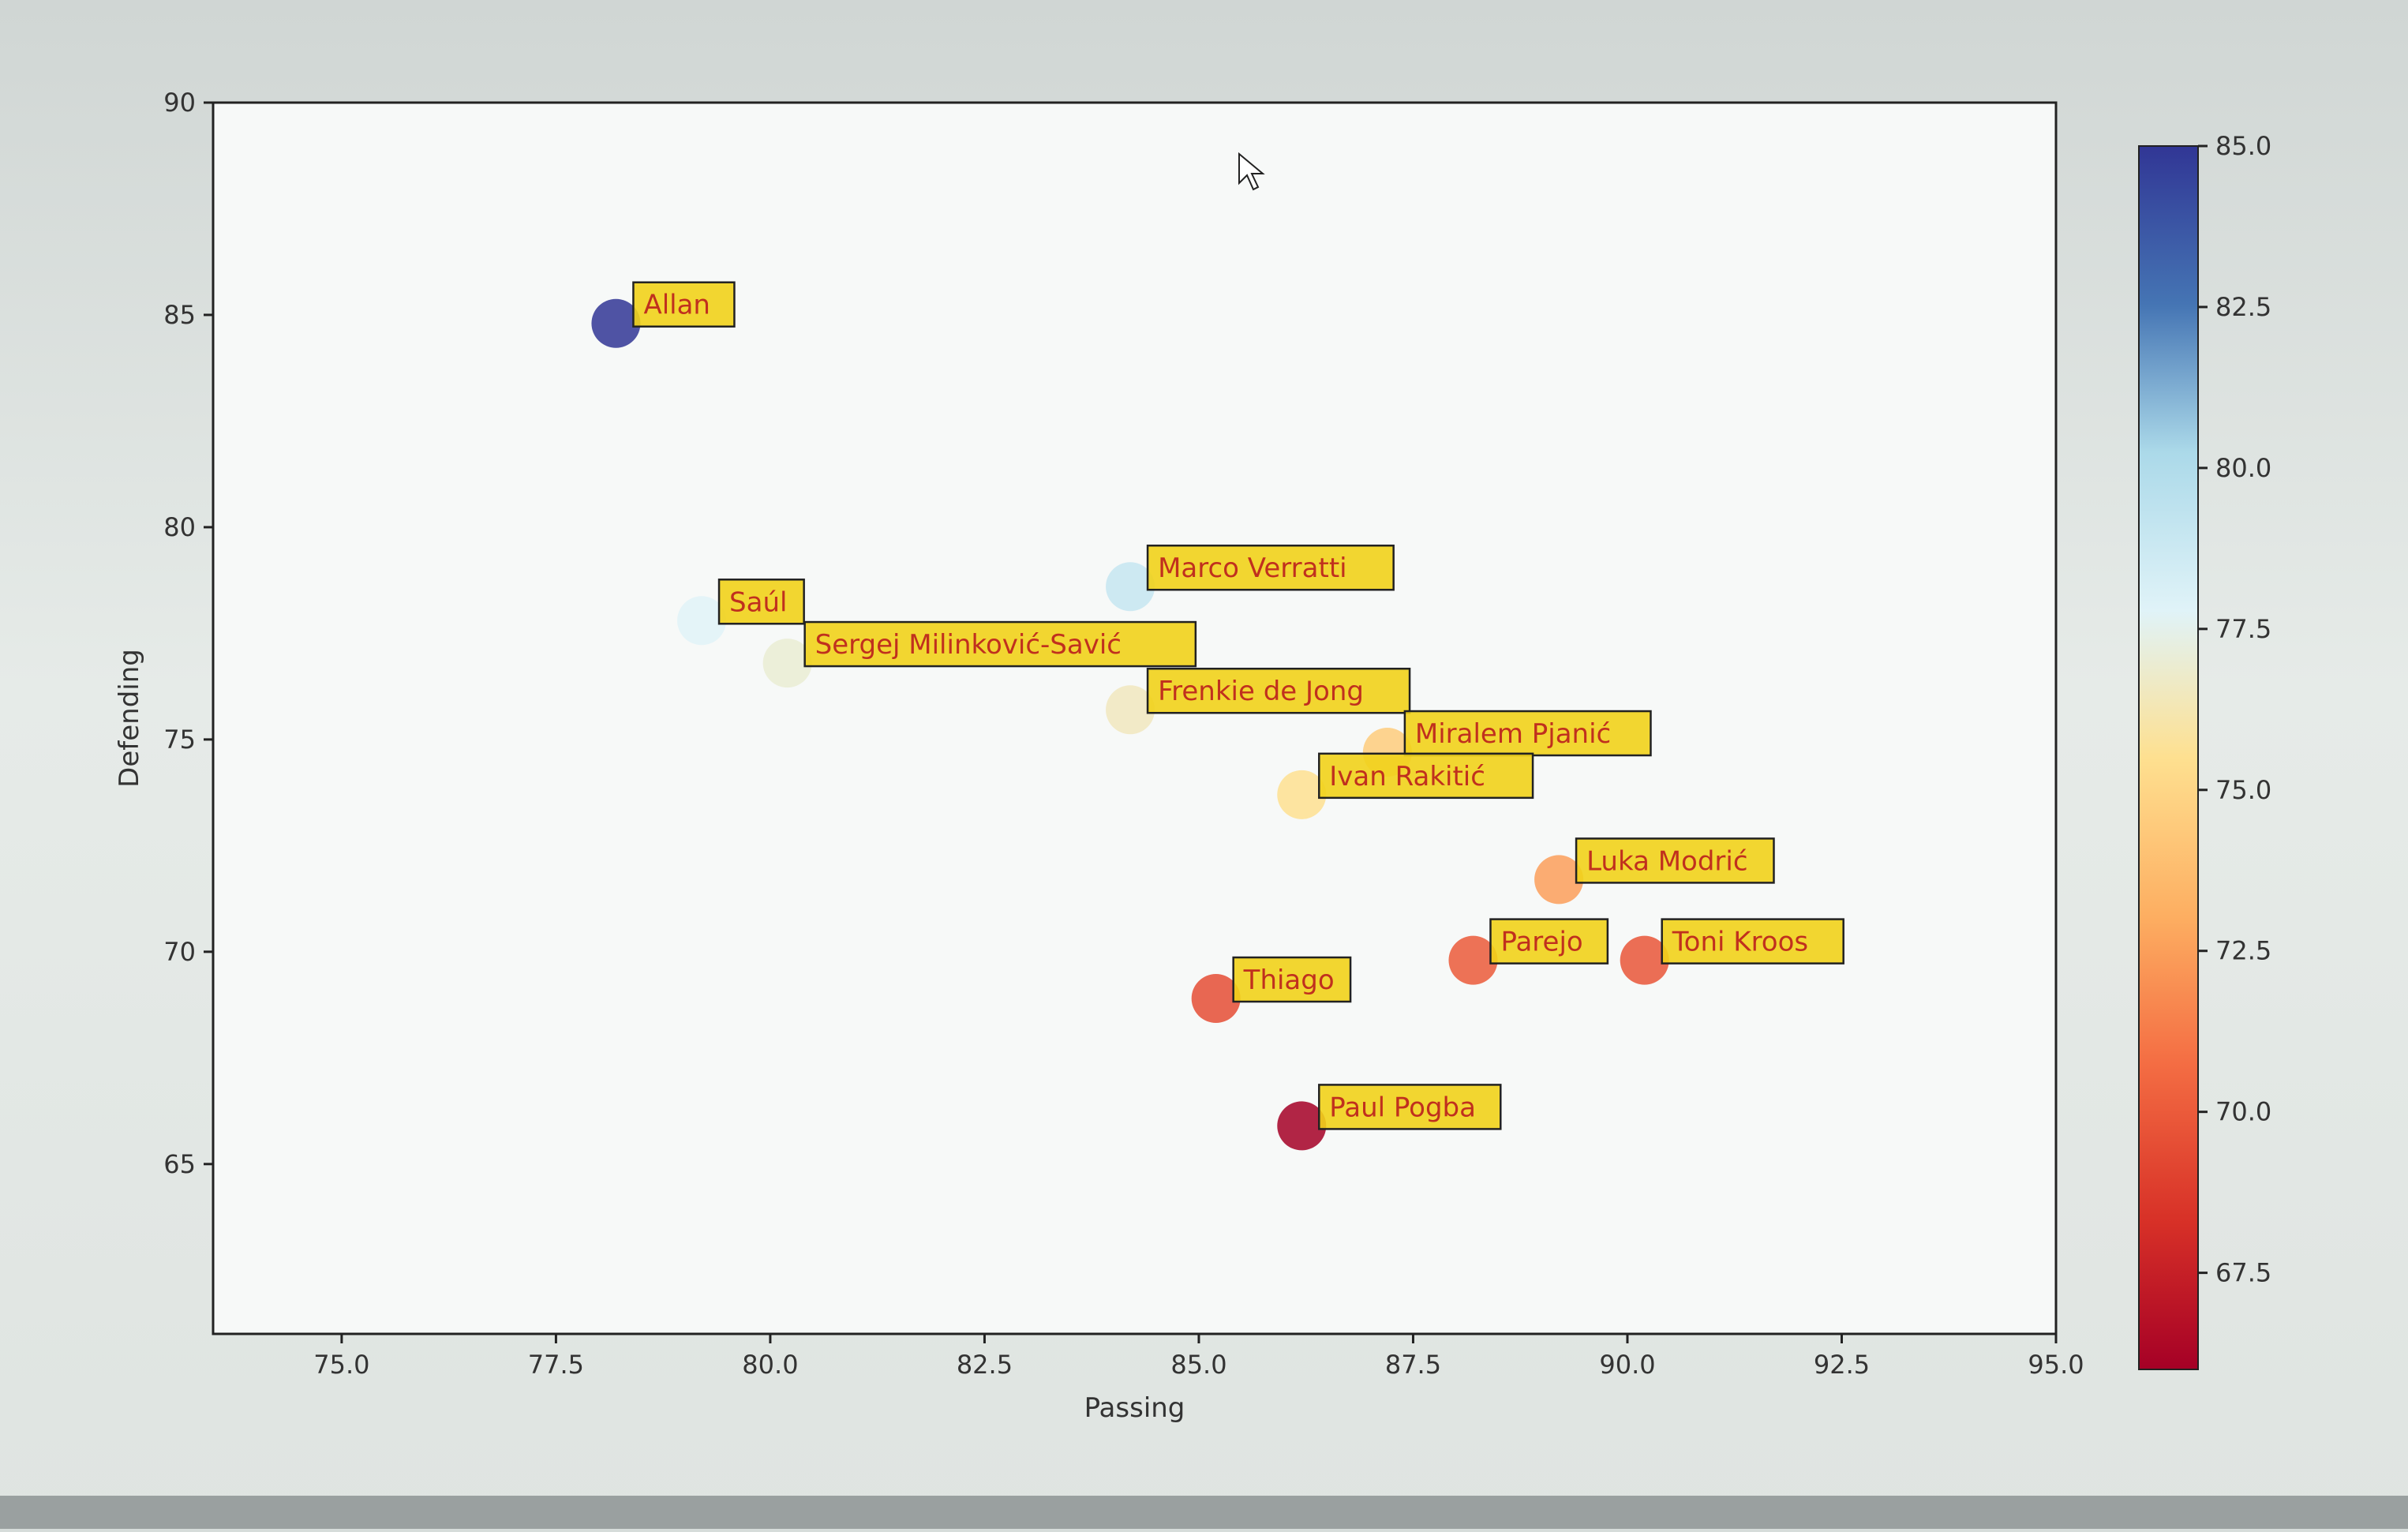 The width and height of the screenshot is (2408, 1532). I want to click on x-tick-label: 77.5, so click(556, 1365).